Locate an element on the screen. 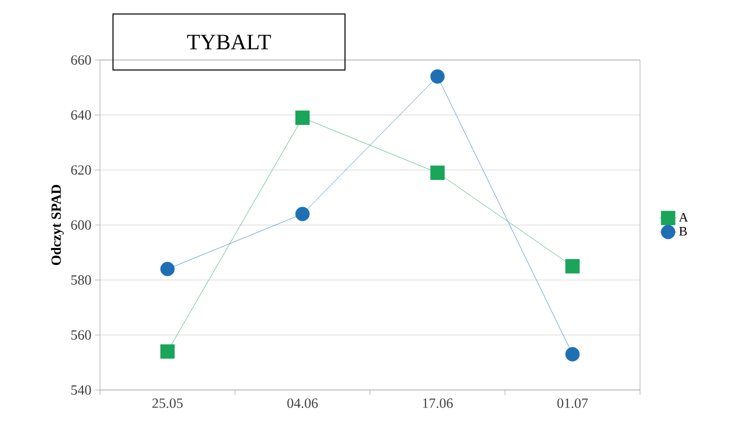 The width and height of the screenshot is (731, 430). y-tick-label: 580 is located at coordinates (81, 280).